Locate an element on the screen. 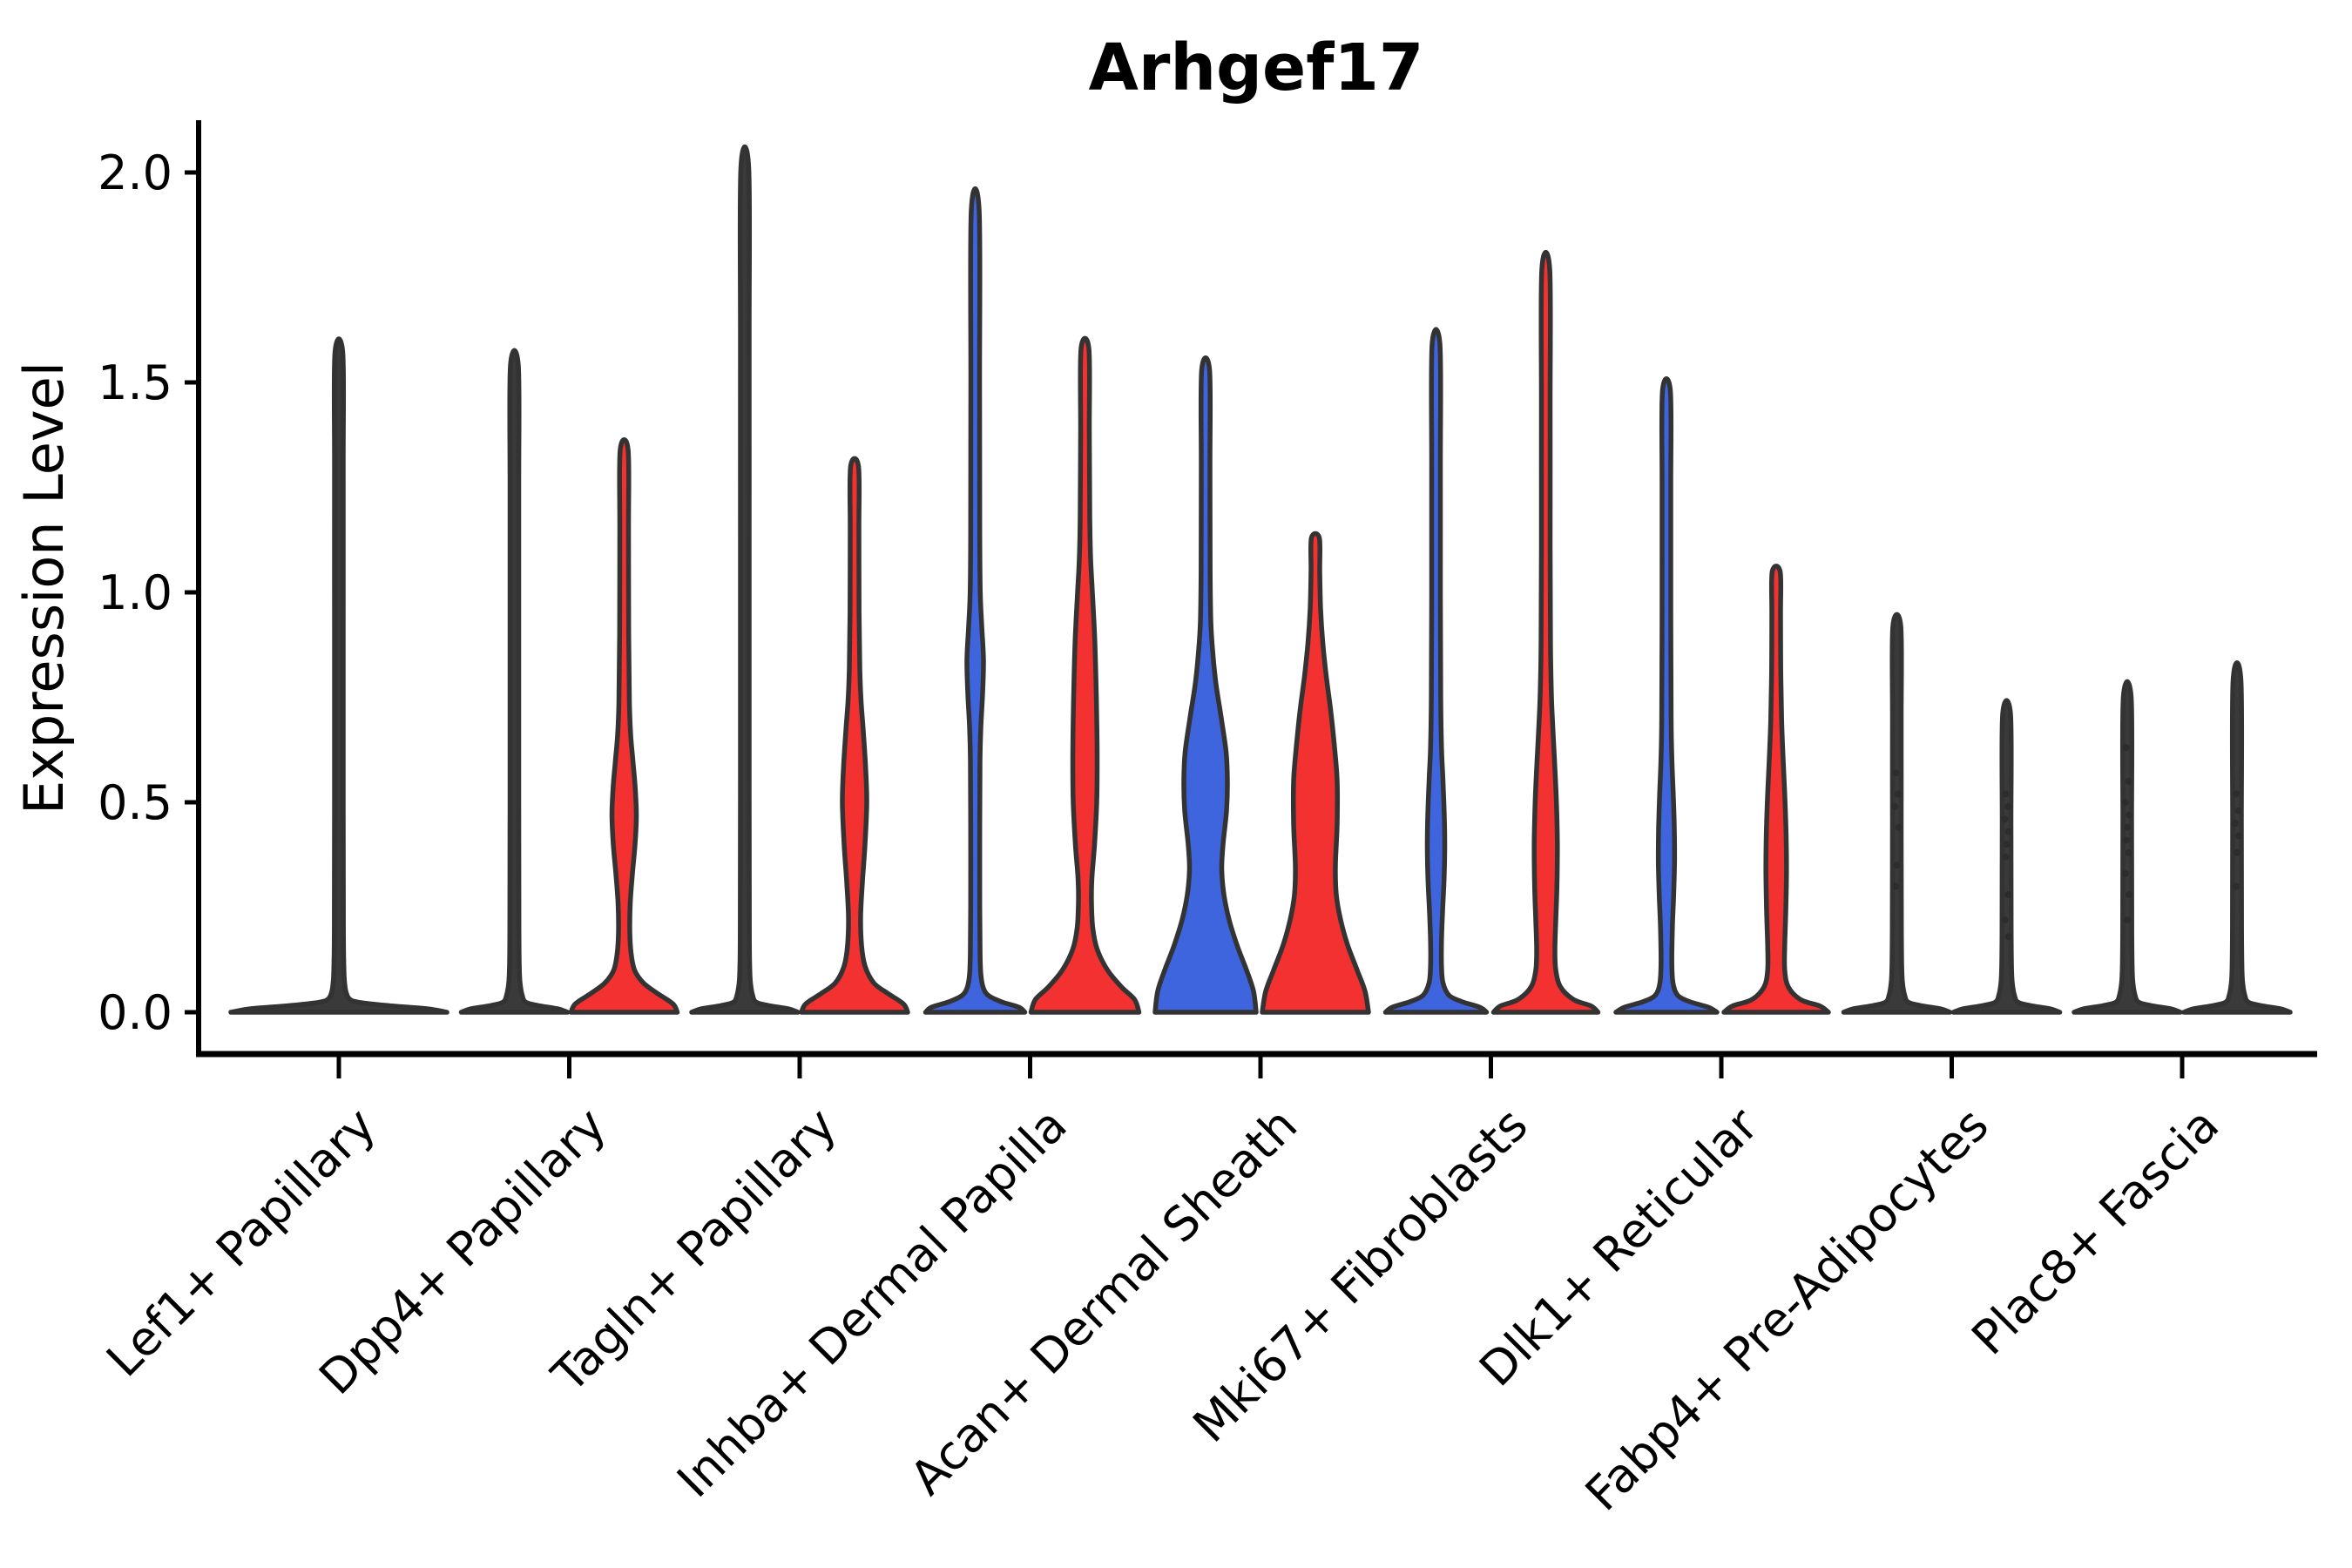  violin-5-blue is located at coordinates (1436, 671).